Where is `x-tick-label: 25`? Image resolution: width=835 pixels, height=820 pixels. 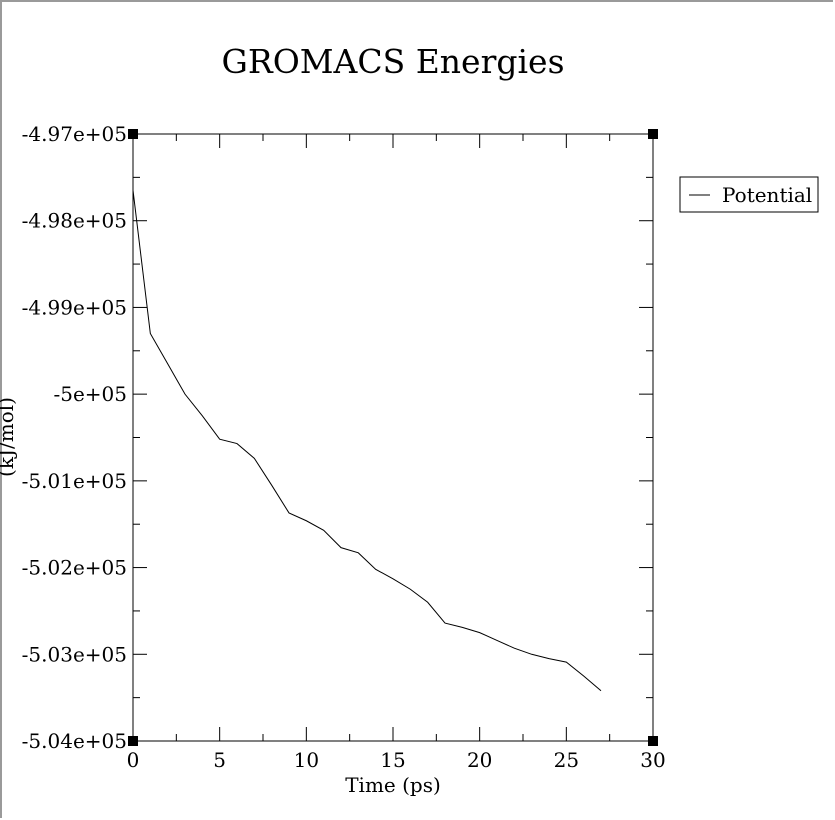 x-tick-label: 25 is located at coordinates (566, 760).